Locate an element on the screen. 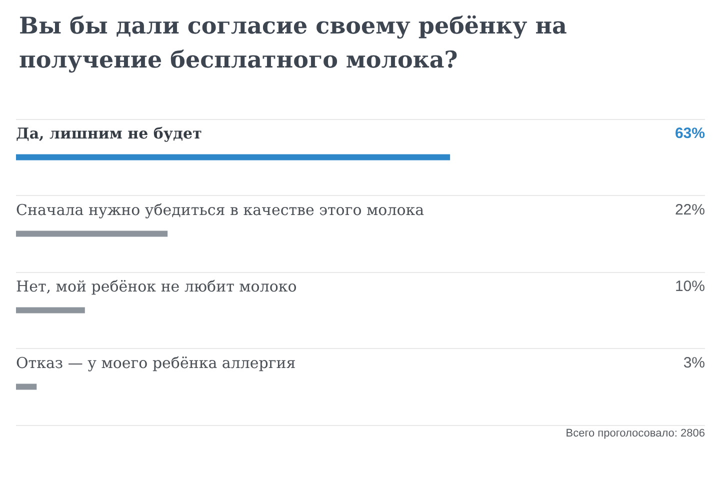 The height and width of the screenshot is (487, 722). y-tick-label: Отказ — у моего ребёнка аллергия is located at coordinates (156, 363).